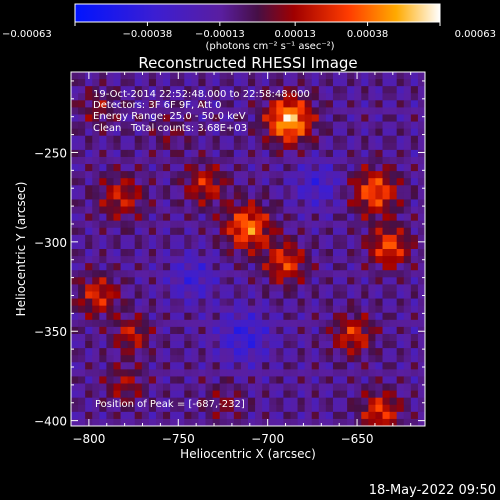  Describe the element at coordinates (294, 34) in the screenshot. I see `colorbar-tick-label: 0.00013` at that location.